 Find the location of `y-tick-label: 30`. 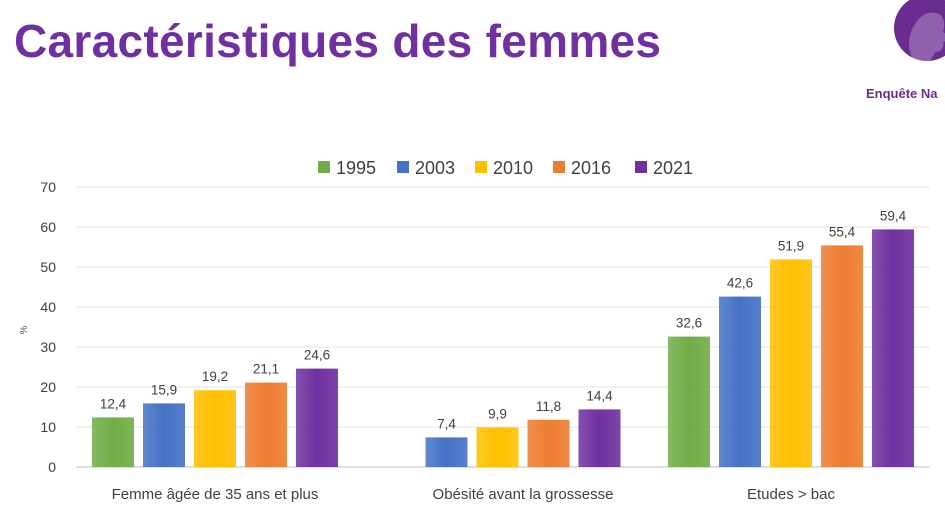

y-tick-label: 30 is located at coordinates (48, 347).